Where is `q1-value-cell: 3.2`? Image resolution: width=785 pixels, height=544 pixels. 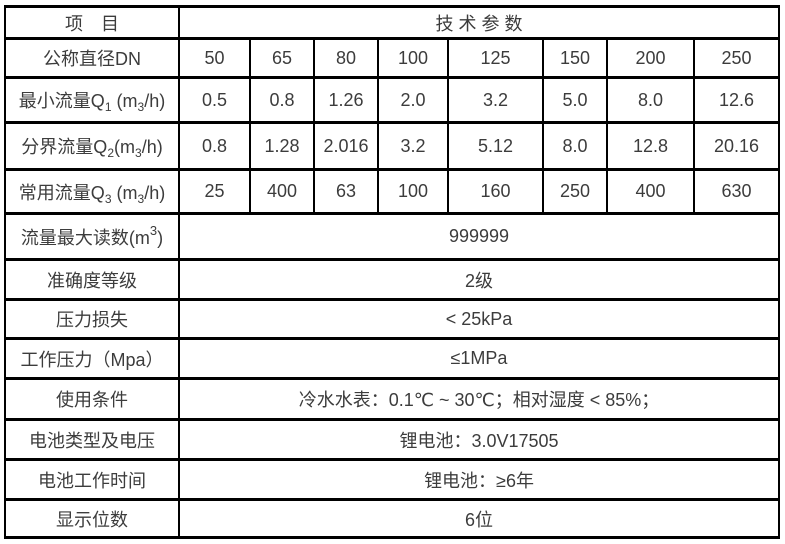 q1-value-cell: 3.2 is located at coordinates (495, 100).